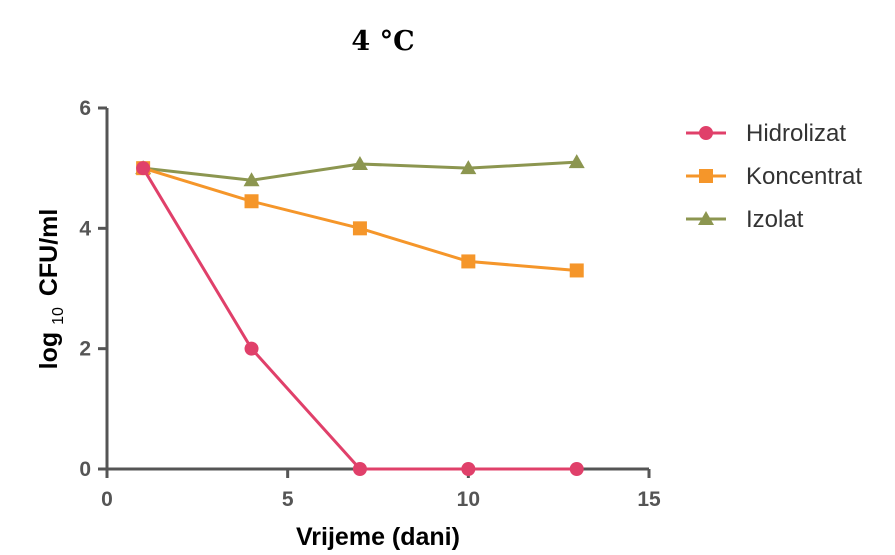 Image resolution: width=895 pixels, height=555 pixels. I want to click on series-koncentrat, so click(360, 219).